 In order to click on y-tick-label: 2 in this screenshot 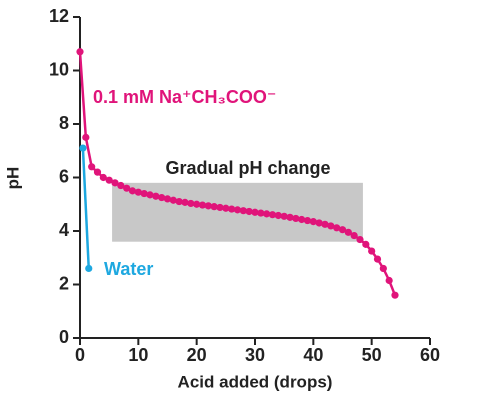, I will do `click(64, 283)`.